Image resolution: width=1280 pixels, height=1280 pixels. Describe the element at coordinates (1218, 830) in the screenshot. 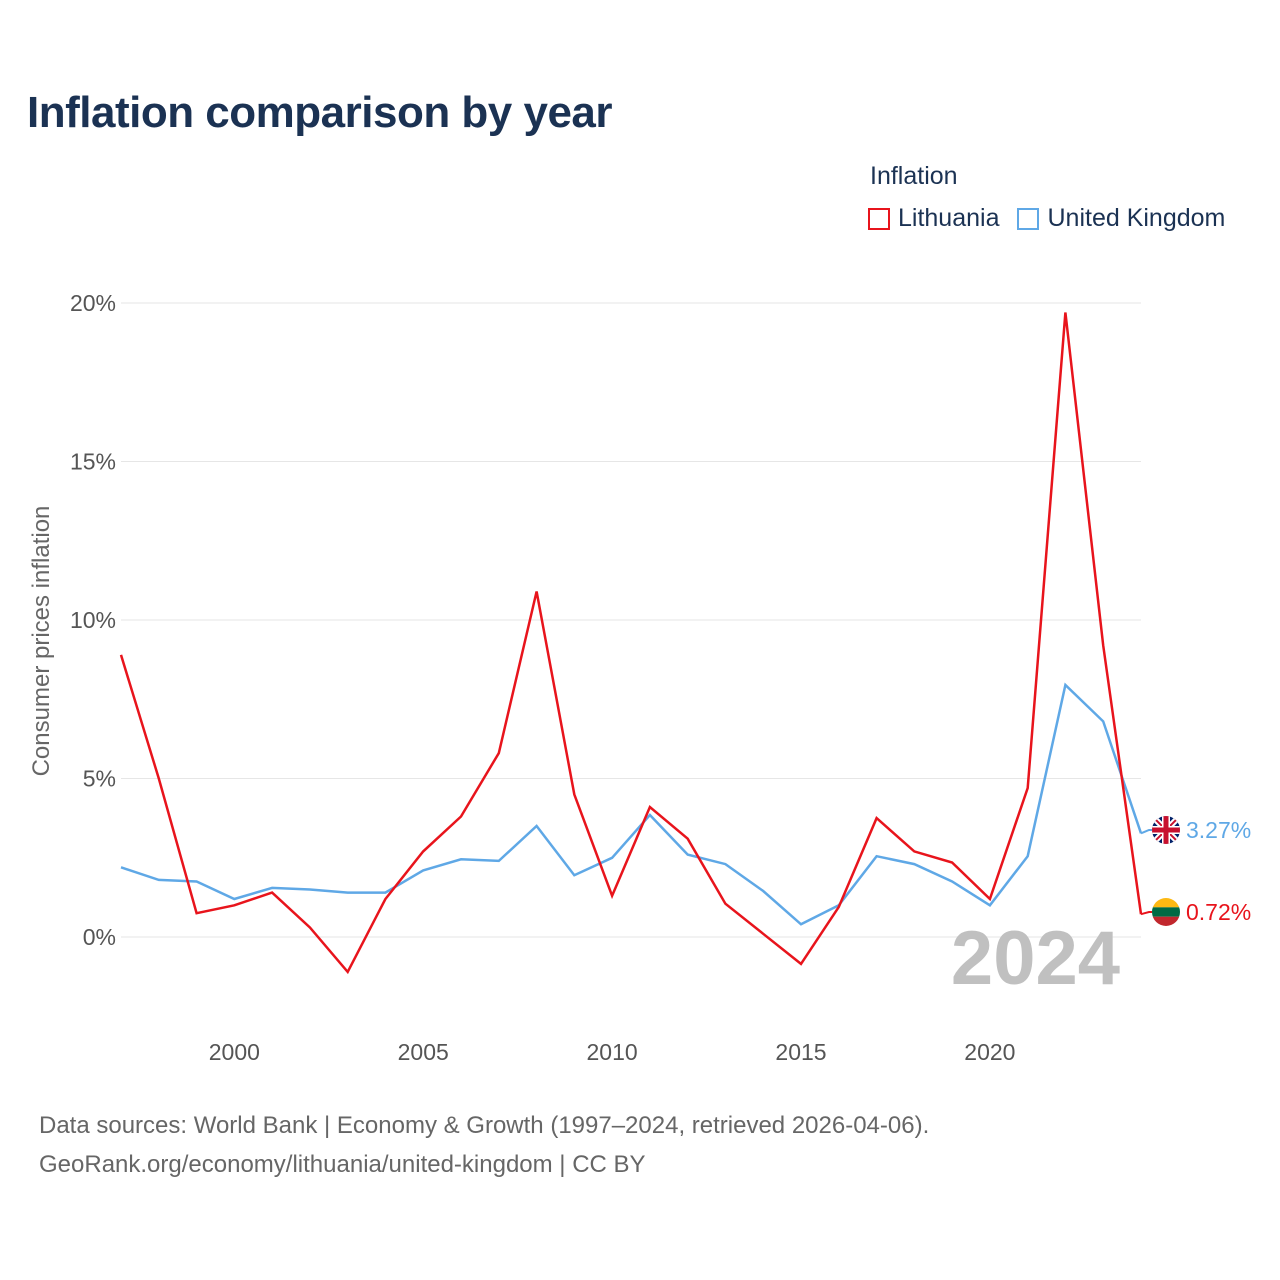

I see `end-value-label-united-kingdom: 3.27%` at that location.